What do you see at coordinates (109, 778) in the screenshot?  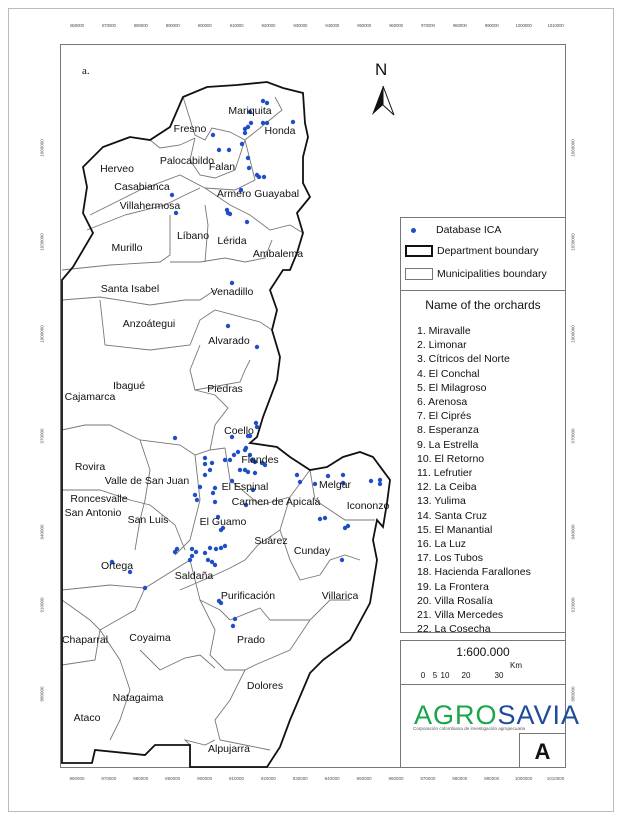 I see `easting-tick-label: 870000` at bounding box center [109, 778].